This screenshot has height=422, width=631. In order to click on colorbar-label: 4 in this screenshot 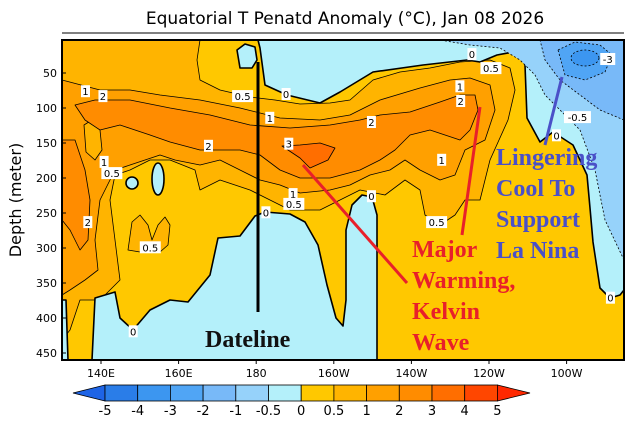, I will do `click(465, 411)`.